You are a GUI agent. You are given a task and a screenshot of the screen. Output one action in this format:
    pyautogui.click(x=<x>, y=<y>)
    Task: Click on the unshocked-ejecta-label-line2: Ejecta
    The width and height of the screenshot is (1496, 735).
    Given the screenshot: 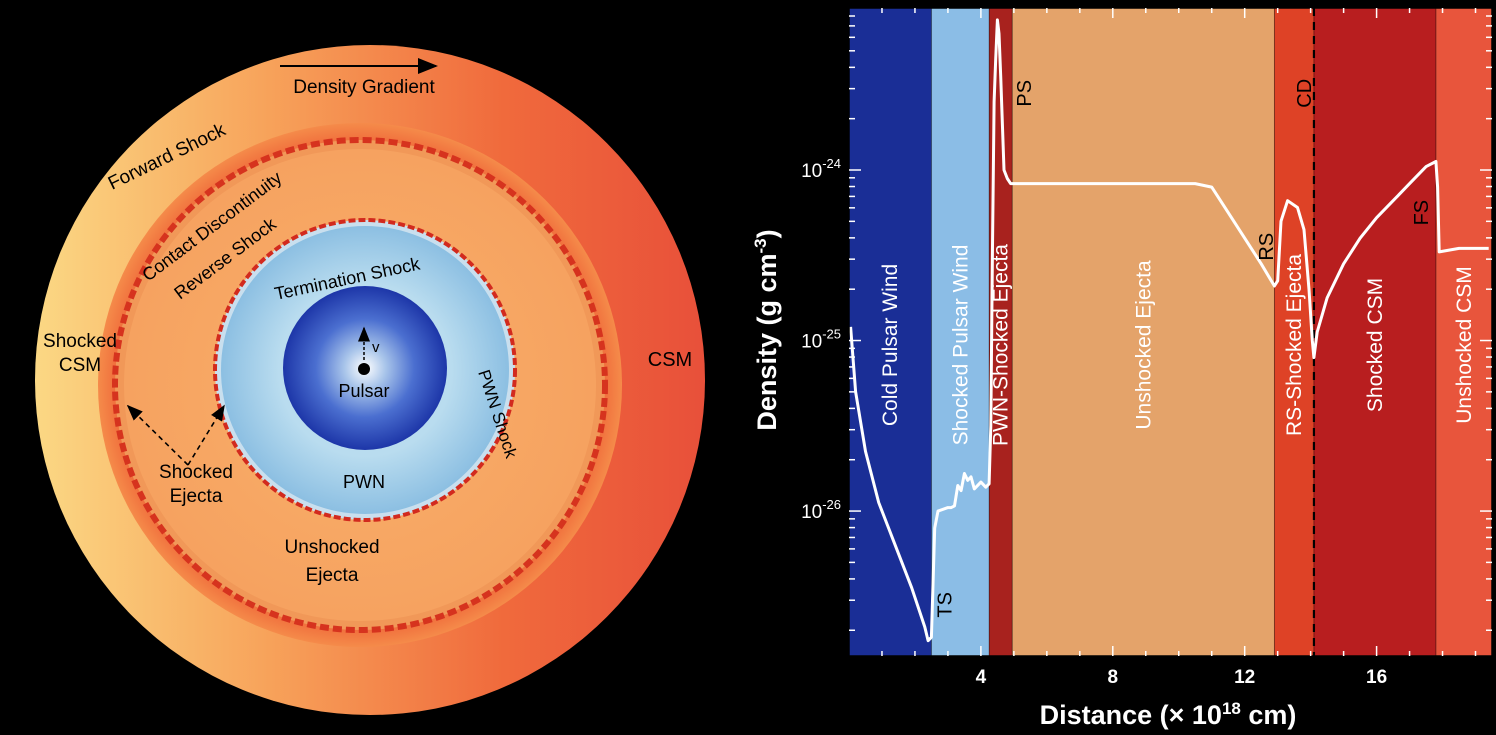 What is the action you would take?
    pyautogui.click(x=332, y=575)
    